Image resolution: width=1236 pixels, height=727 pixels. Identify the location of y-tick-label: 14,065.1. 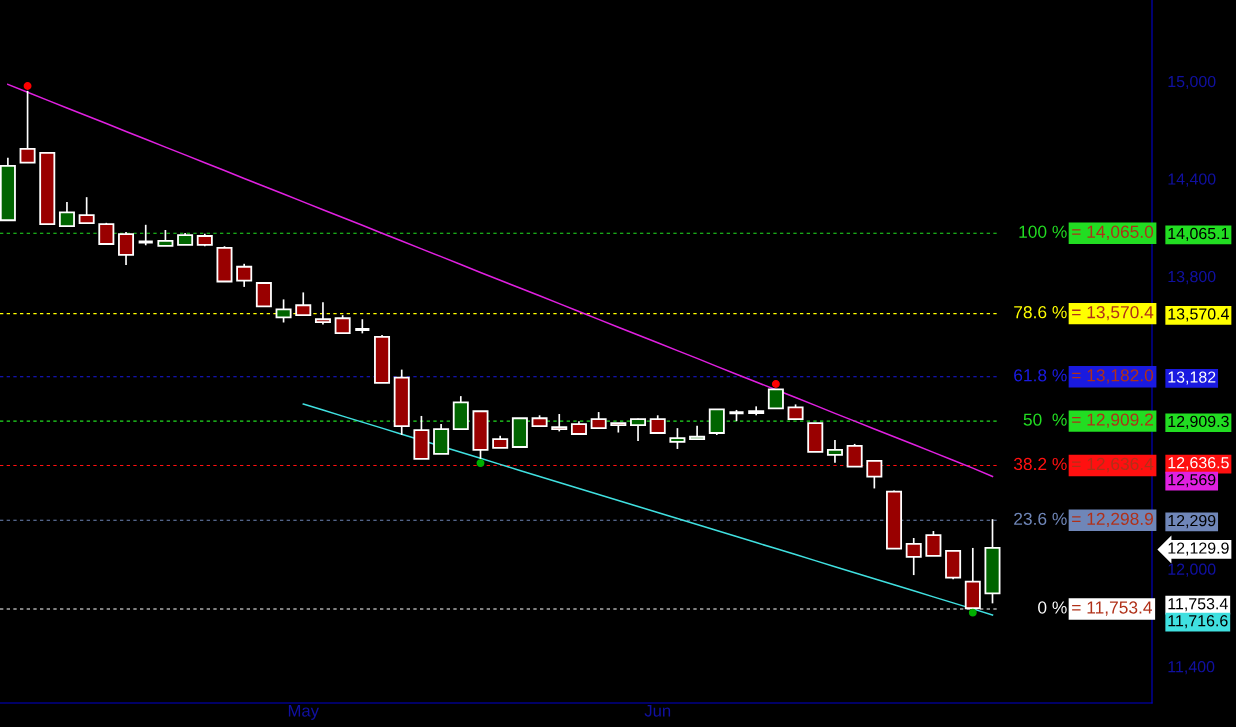
(1198, 234).